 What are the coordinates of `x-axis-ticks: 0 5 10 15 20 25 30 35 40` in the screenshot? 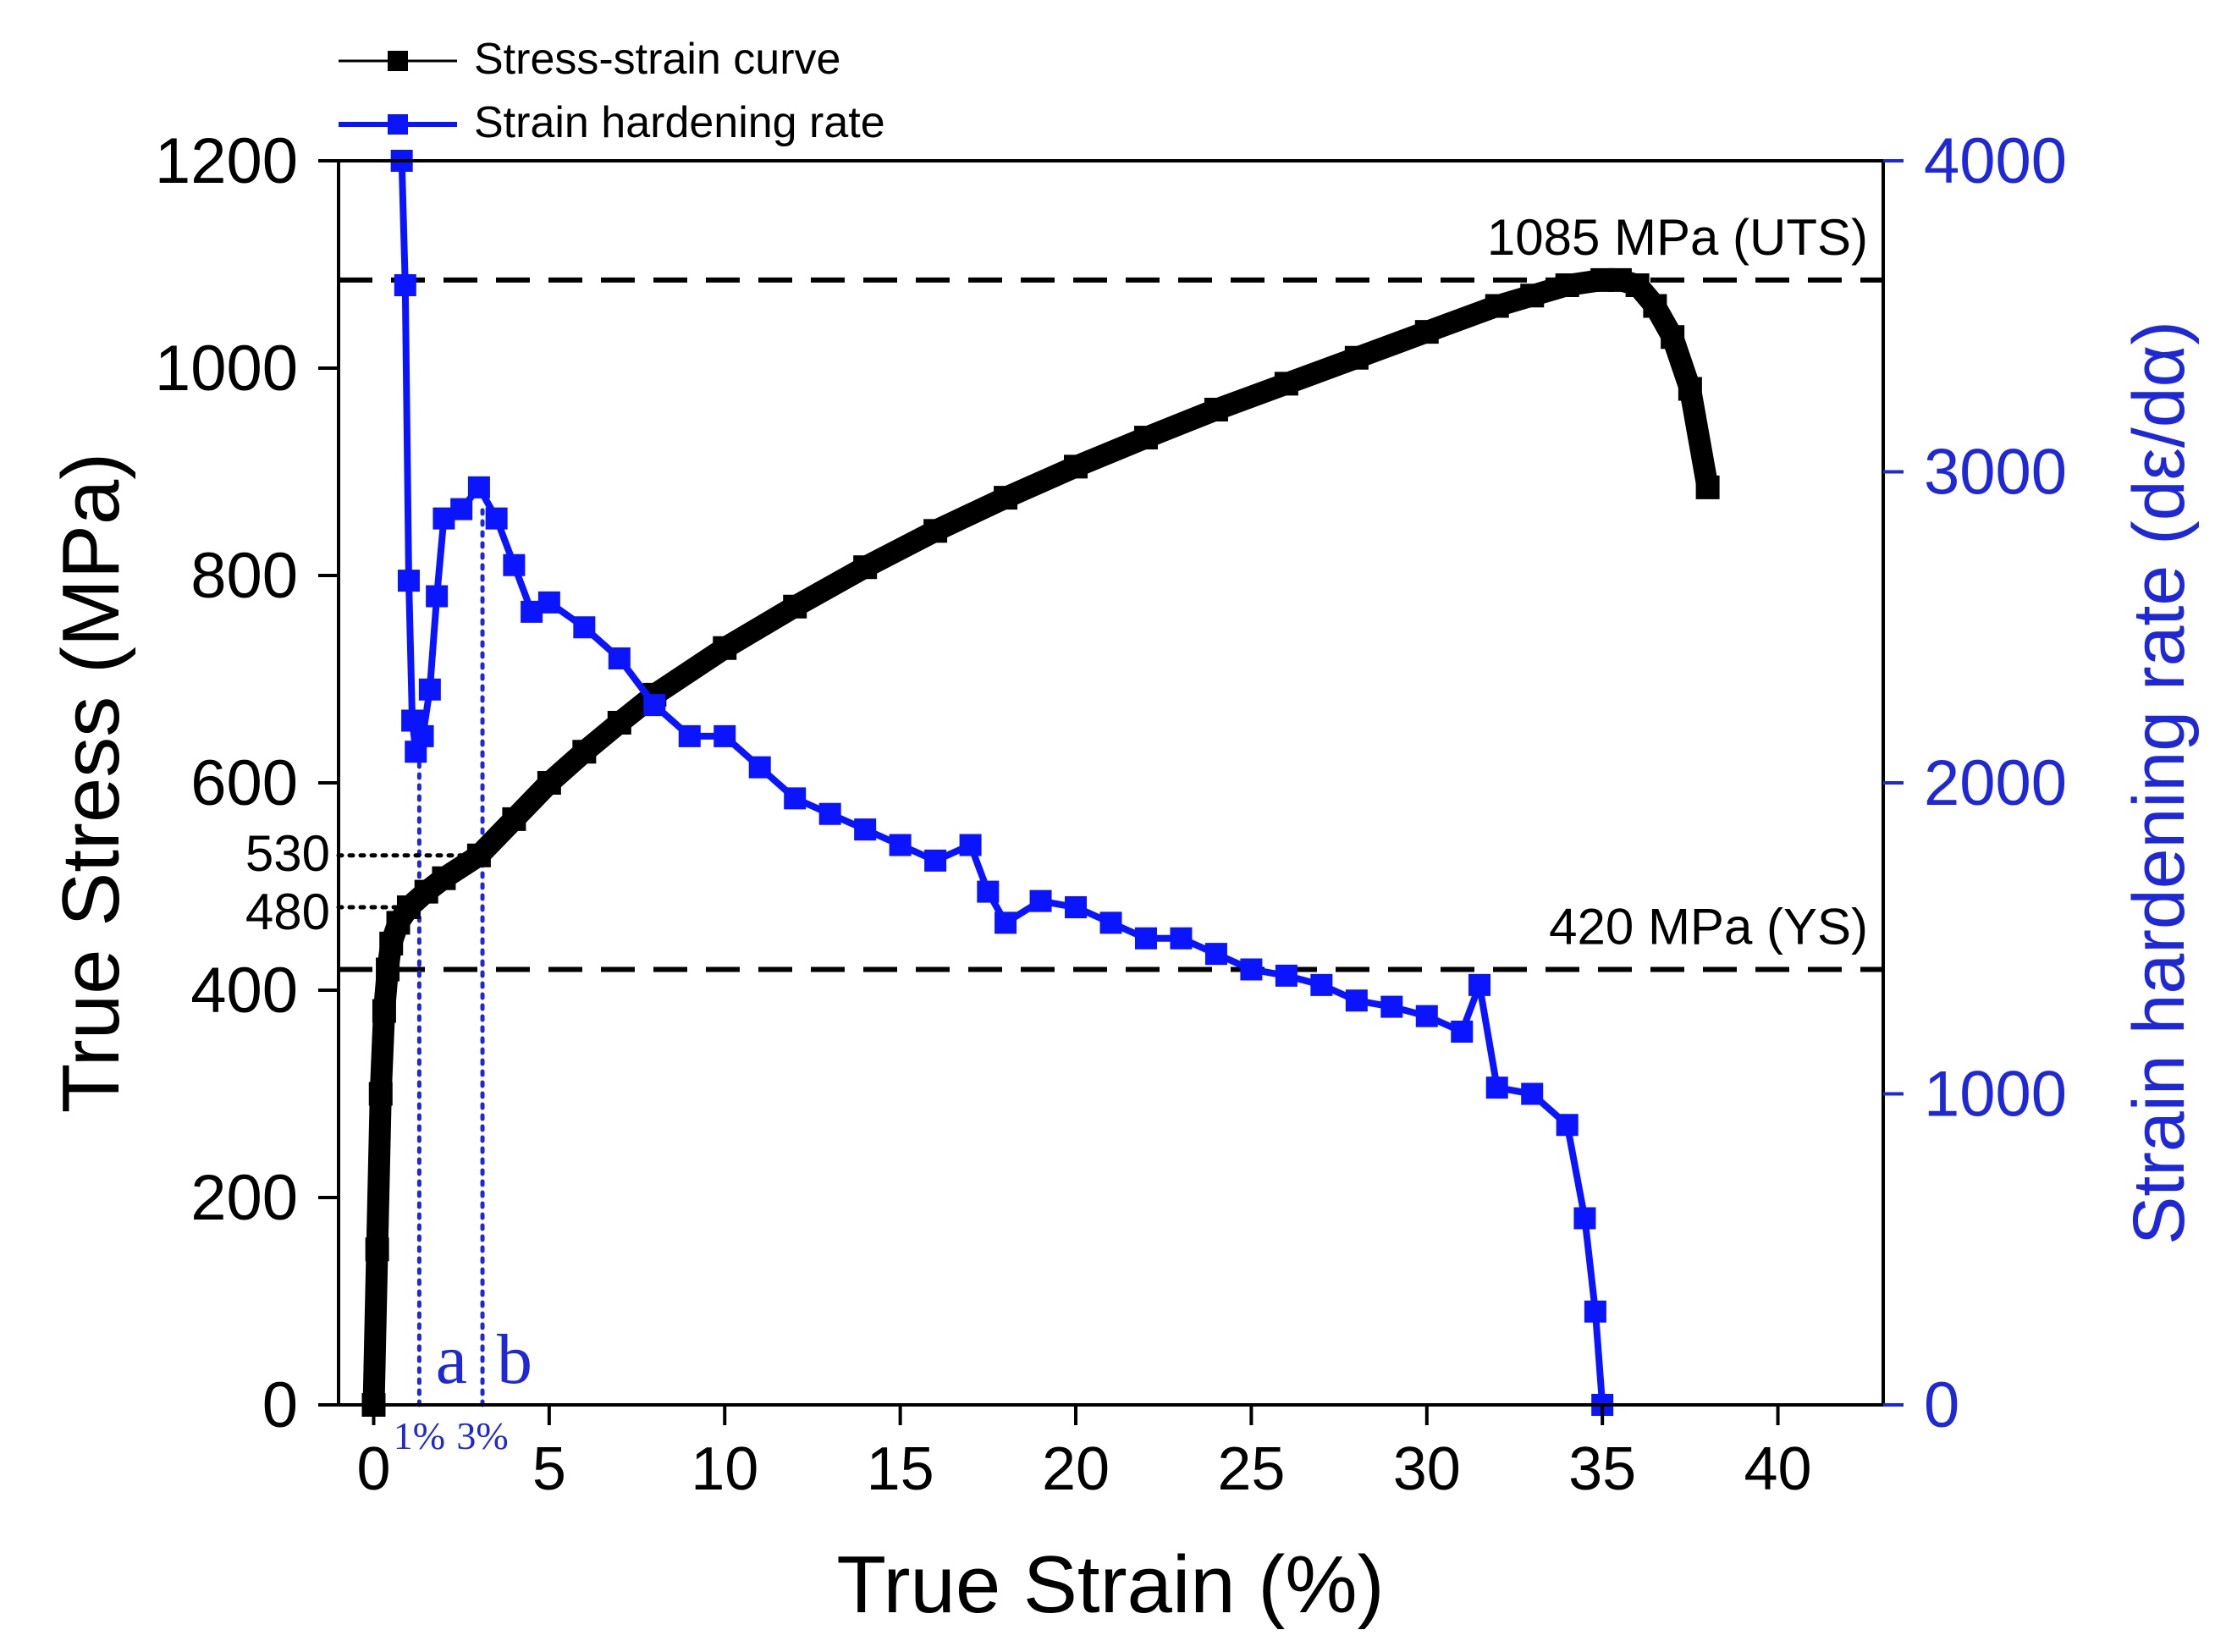 It's located at (1084, 1454).